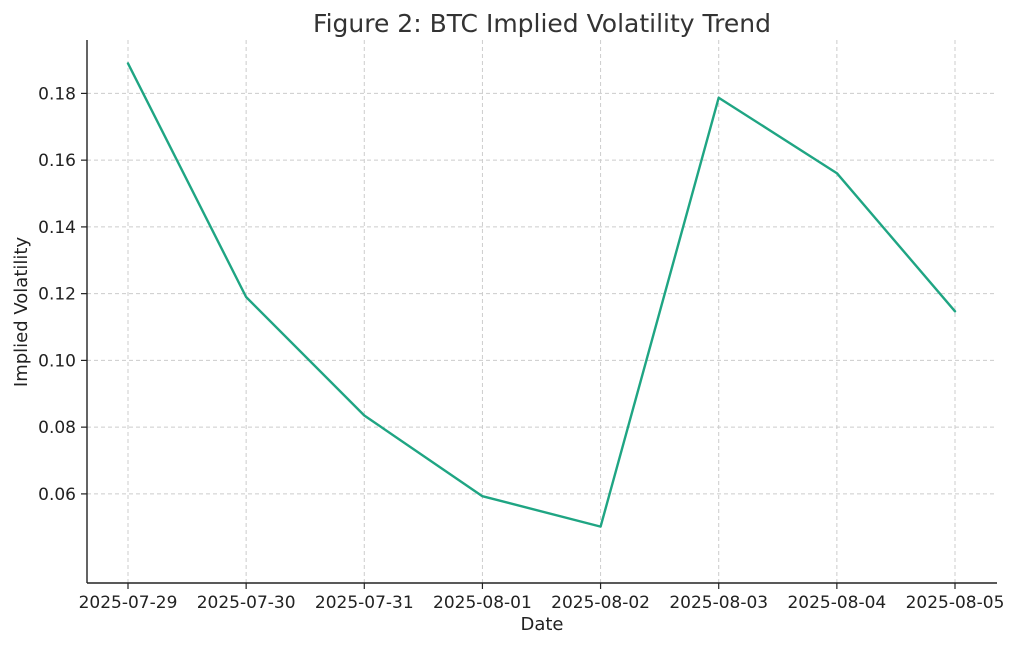 The width and height of the screenshot is (1024, 646). I want to click on x-tick-label: 2025-08-05, so click(955, 603).